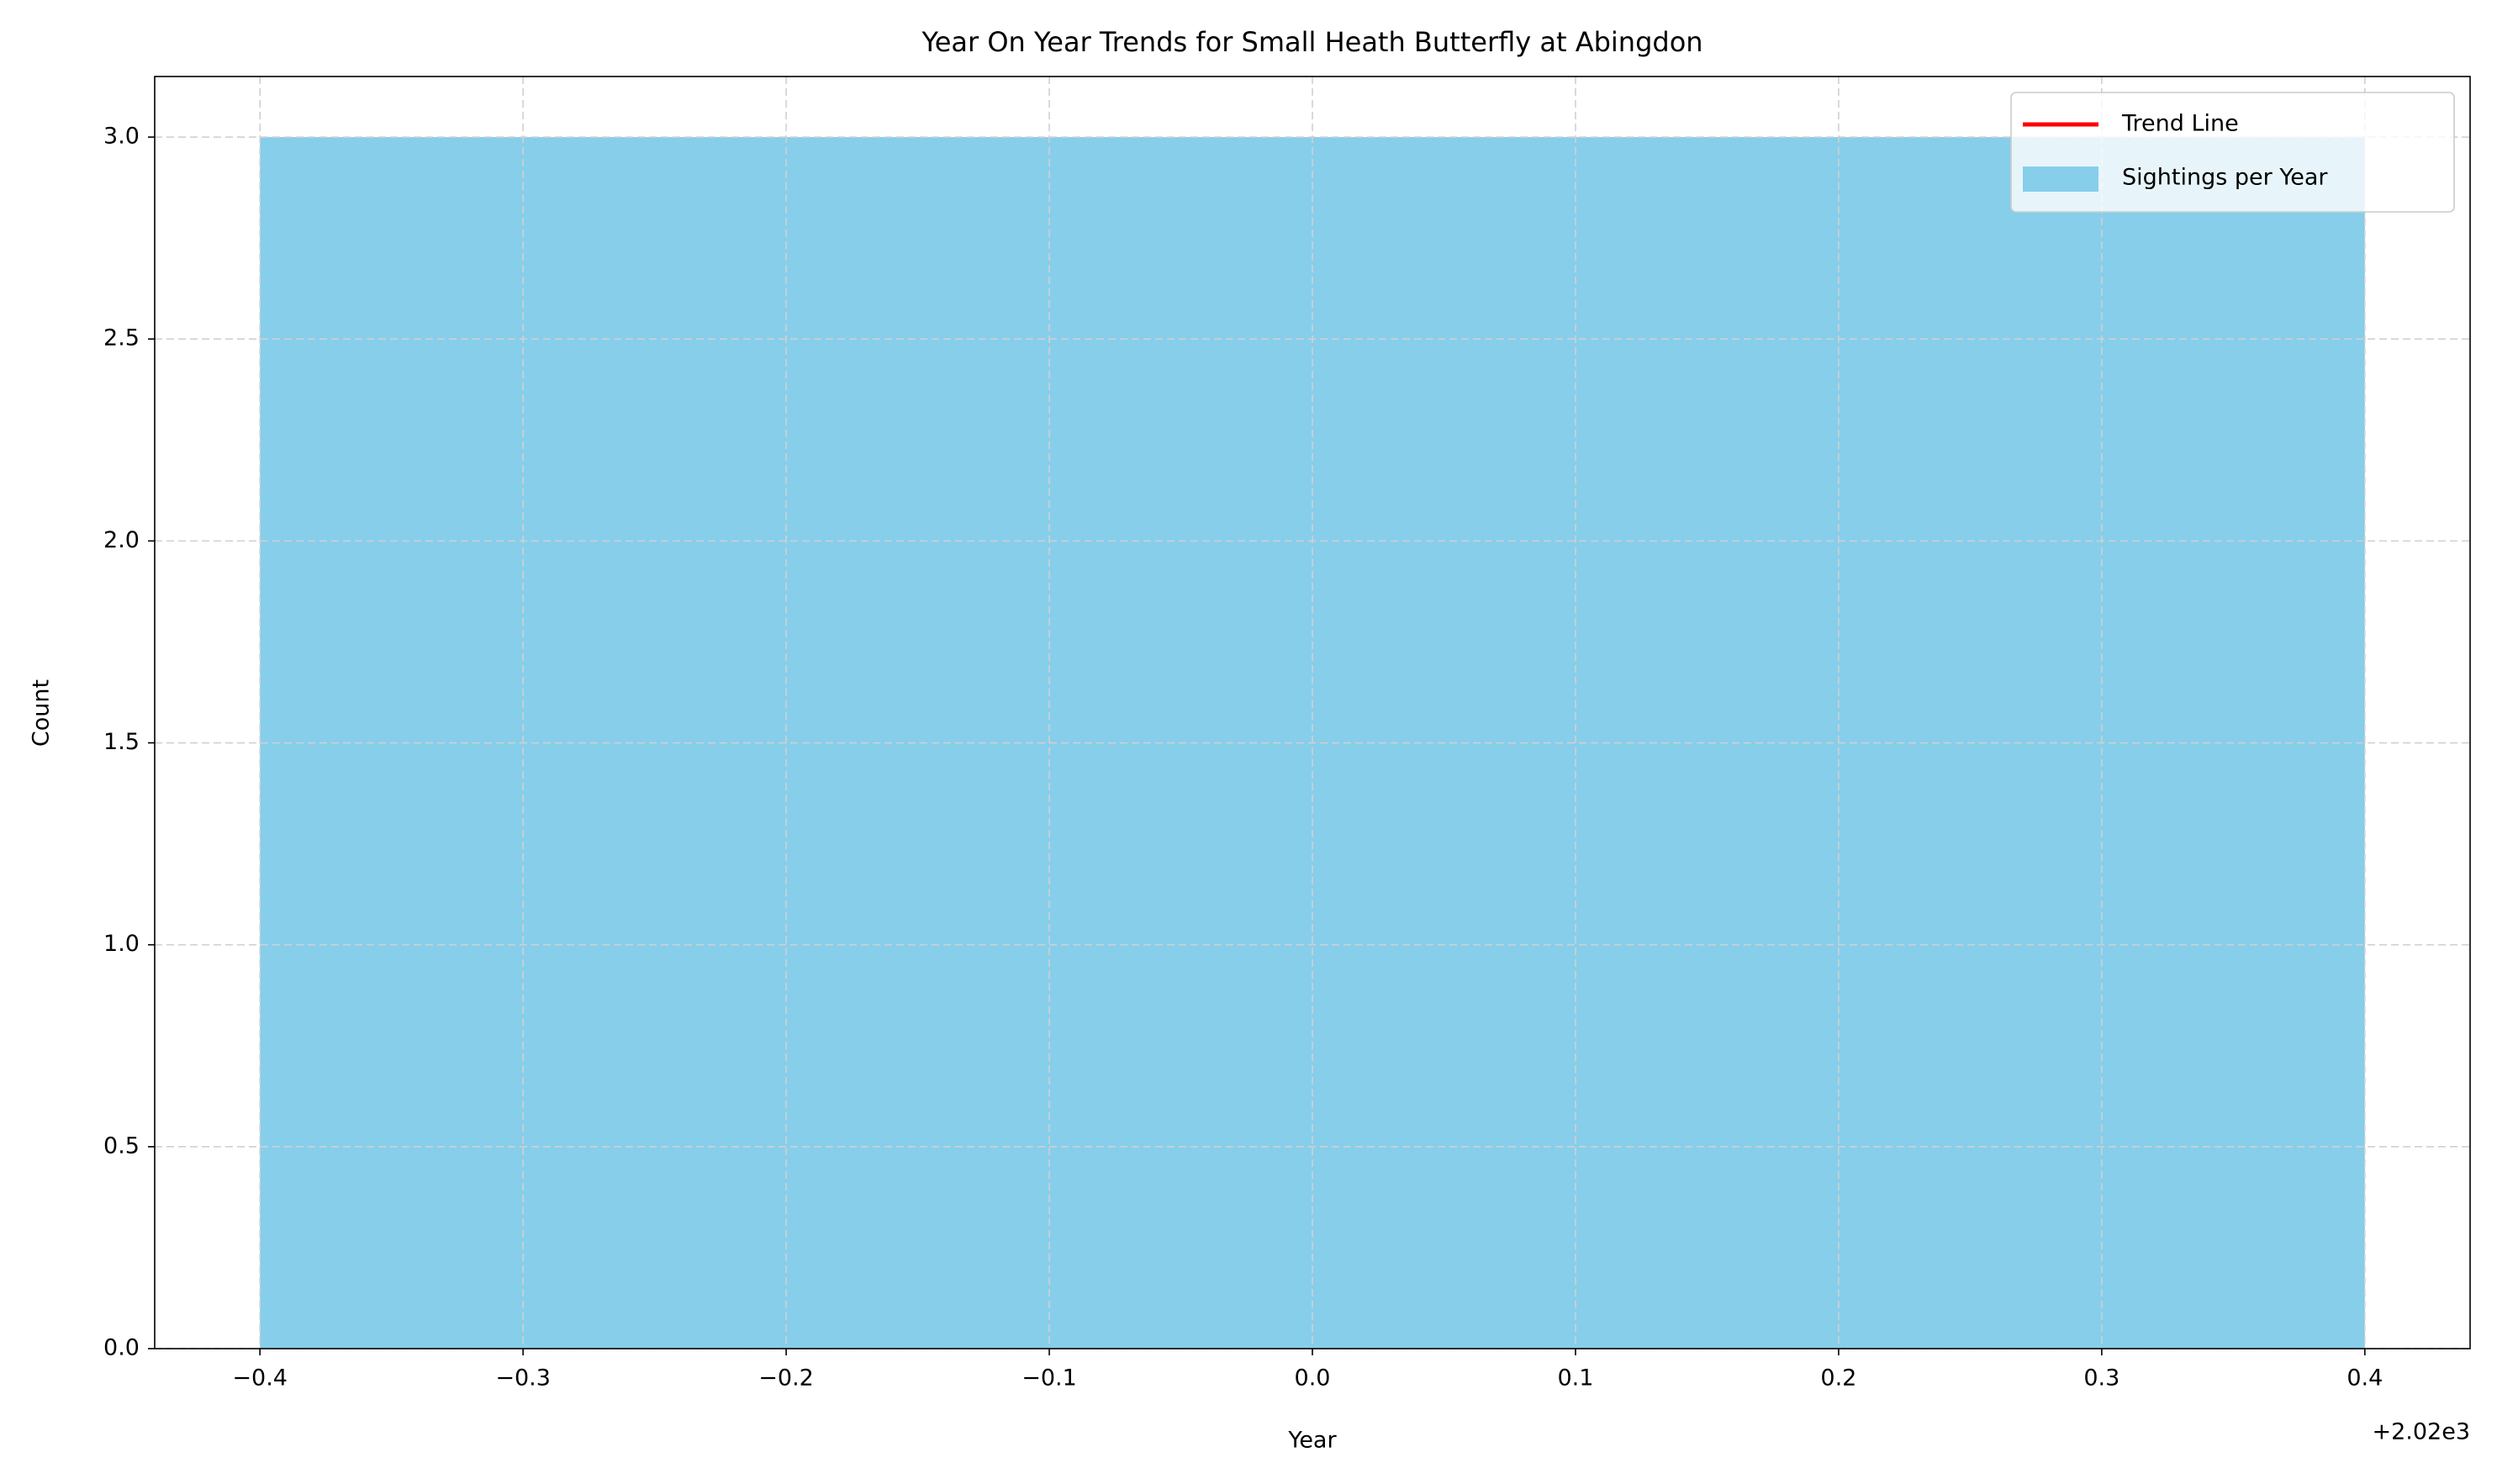 This screenshot has height=1484, width=2497. I want to click on legend-label: Sightings per Year, so click(2225, 178).